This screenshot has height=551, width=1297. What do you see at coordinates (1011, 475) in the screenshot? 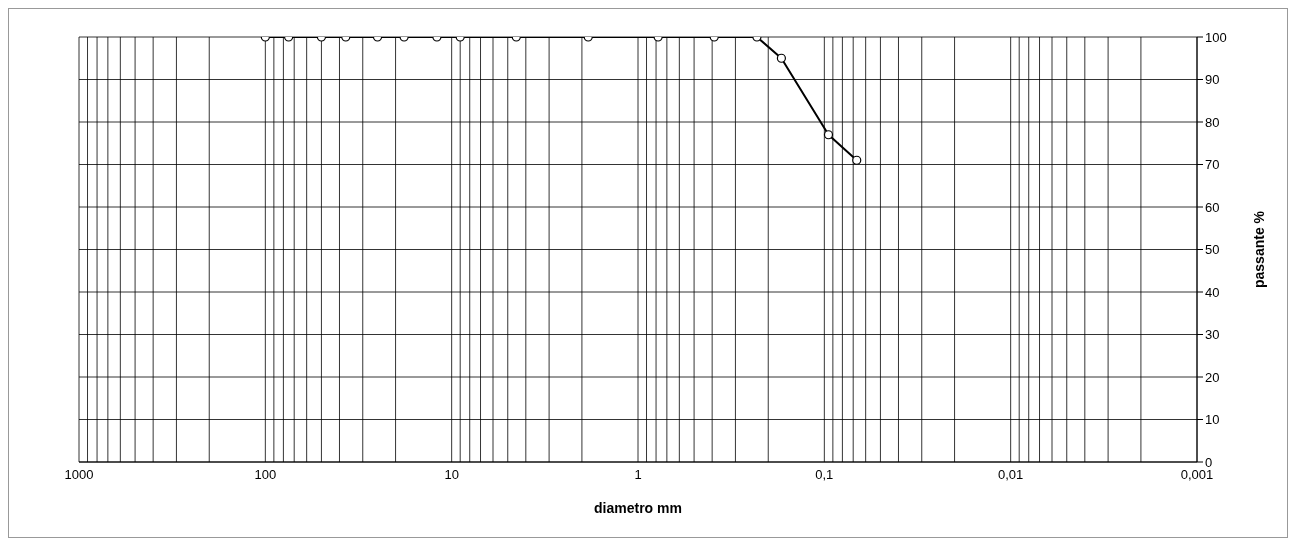
I see `x-tick-label: 0,01` at bounding box center [1011, 475].